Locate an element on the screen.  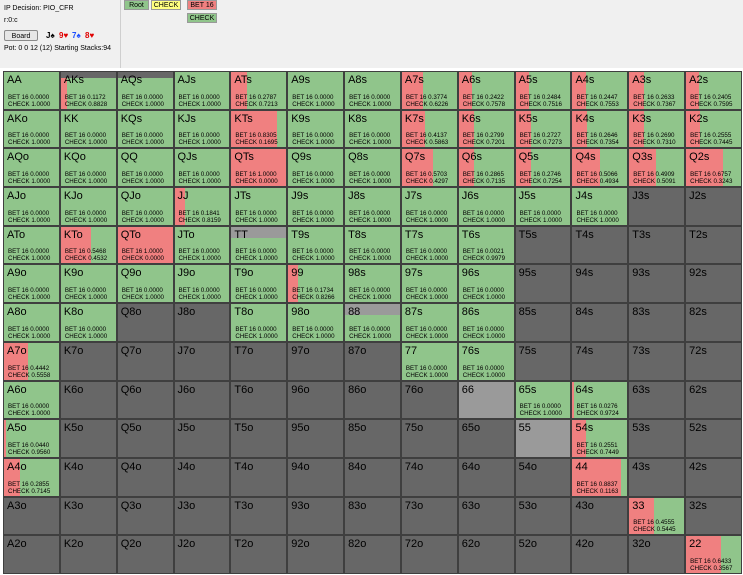
hand-cell-96s: BET 16 0.0000 CHECK 1.0000 96s is located at coordinates (486, 284).